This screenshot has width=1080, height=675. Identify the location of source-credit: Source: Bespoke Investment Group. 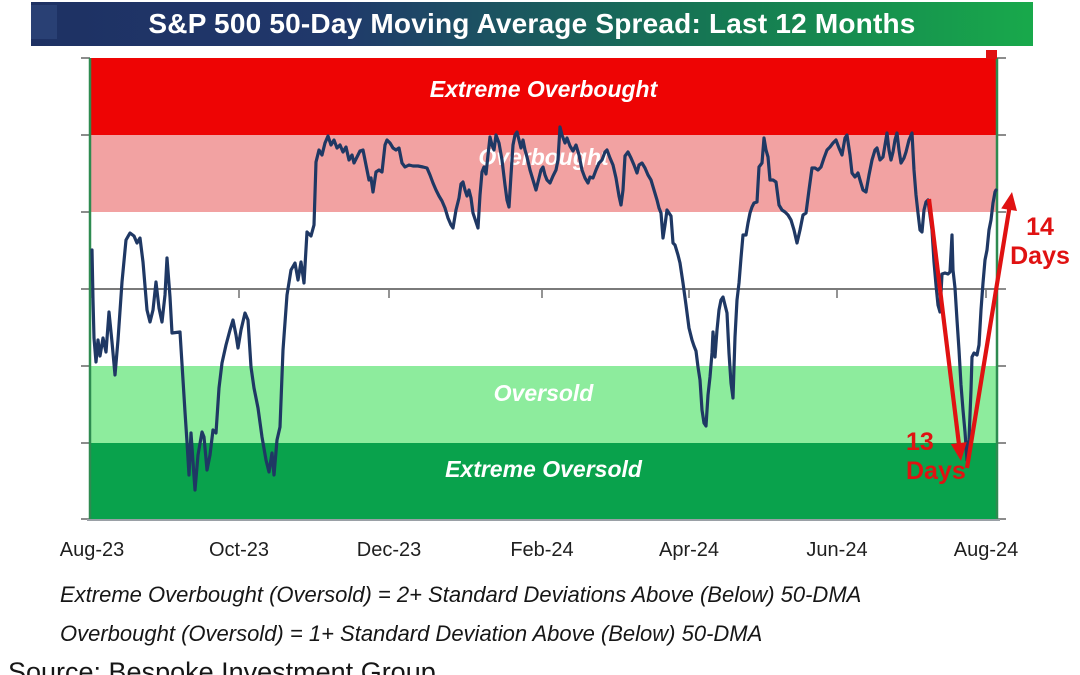
(222, 666).